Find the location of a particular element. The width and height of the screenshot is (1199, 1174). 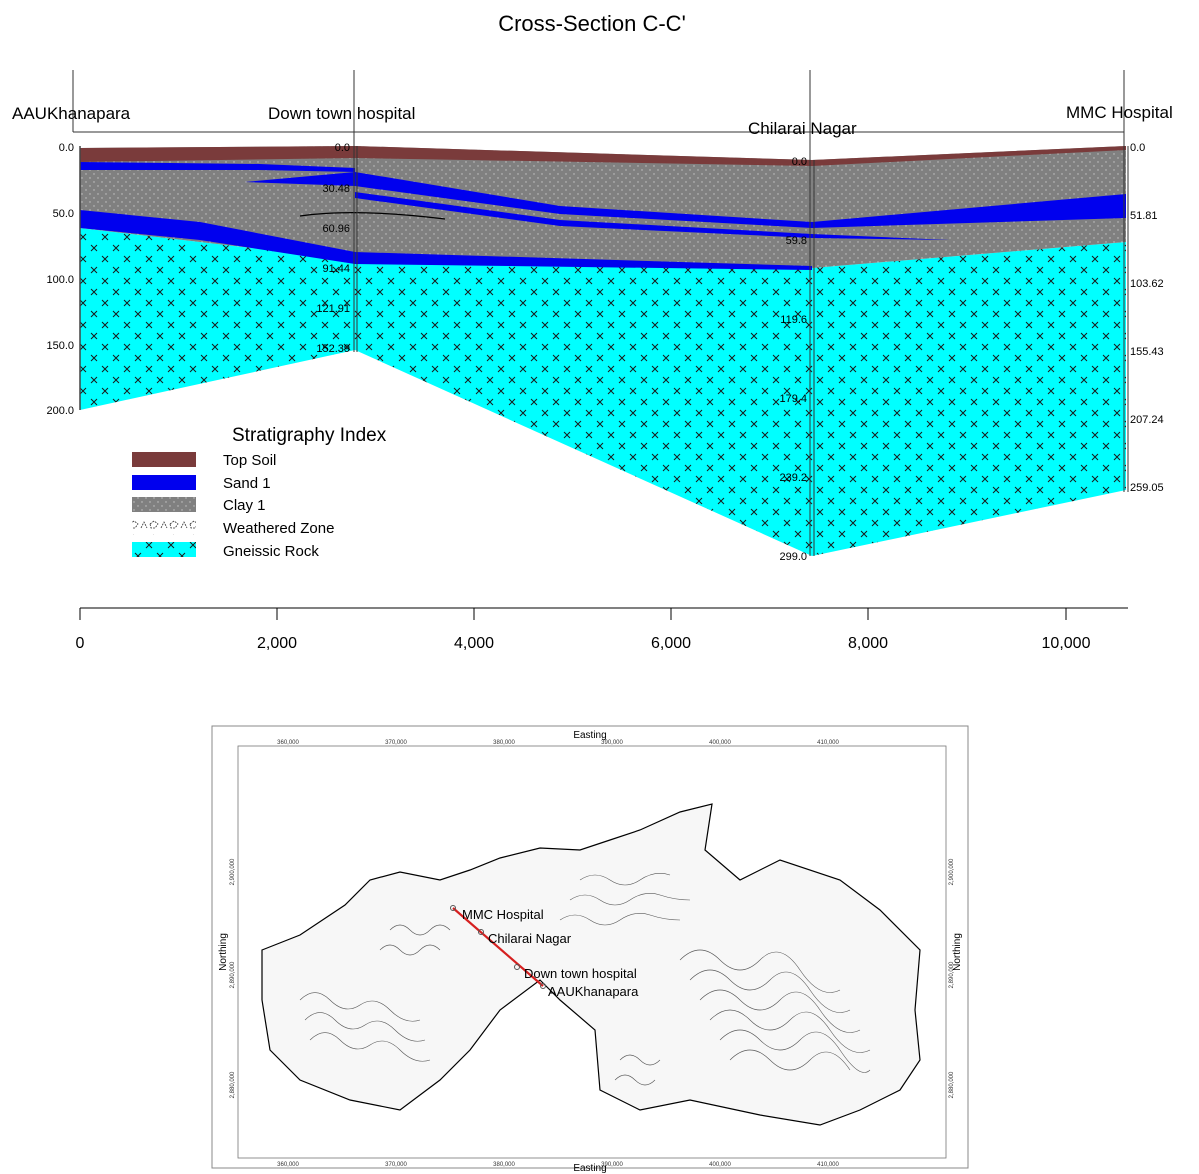

well-label-aau: AAUKhanapara is located at coordinates (71, 113).